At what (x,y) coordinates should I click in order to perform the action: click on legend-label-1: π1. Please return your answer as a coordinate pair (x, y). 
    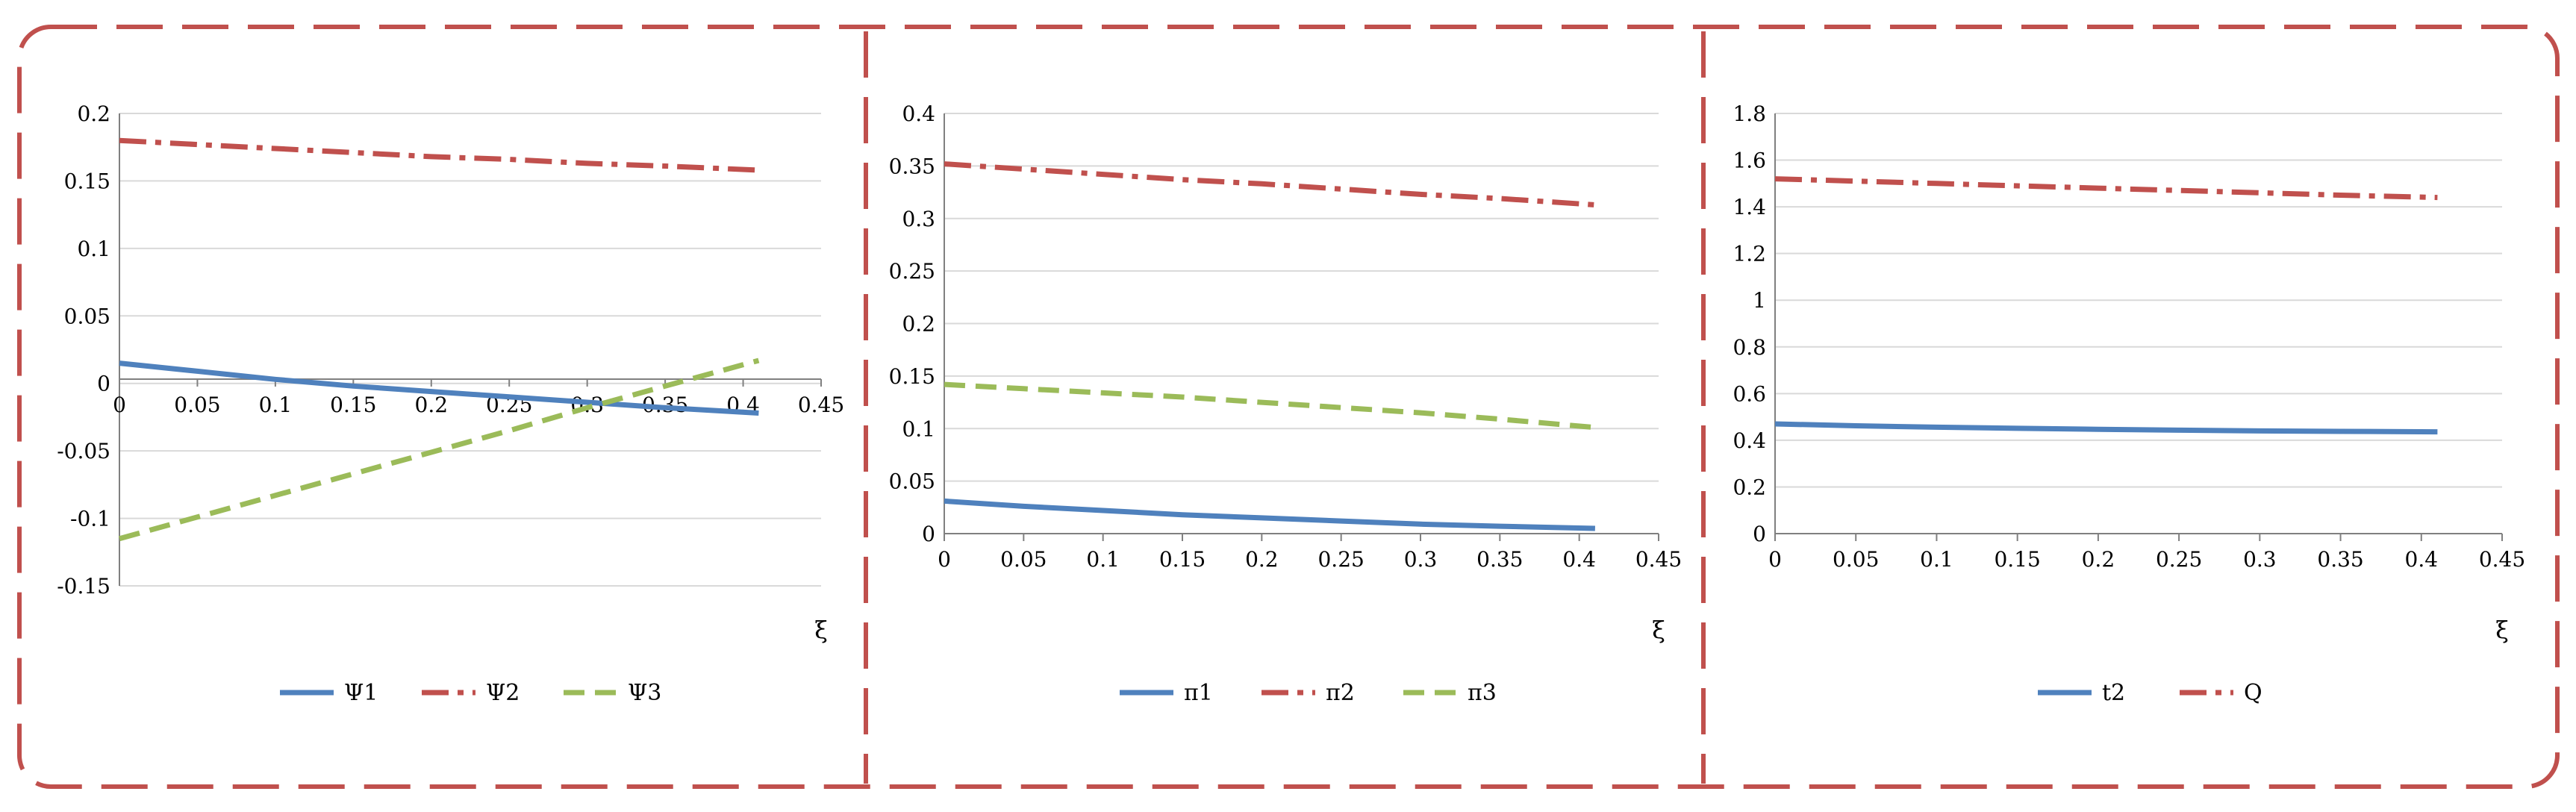
    Looking at the image, I should click on (1198, 693).